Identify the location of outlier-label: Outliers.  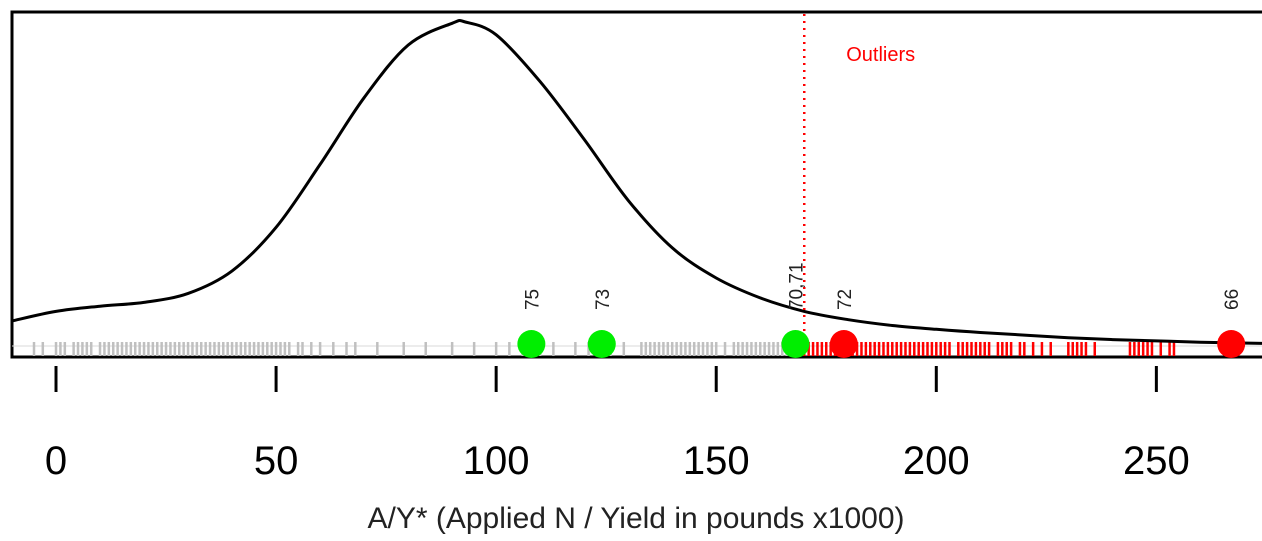
(880, 55).